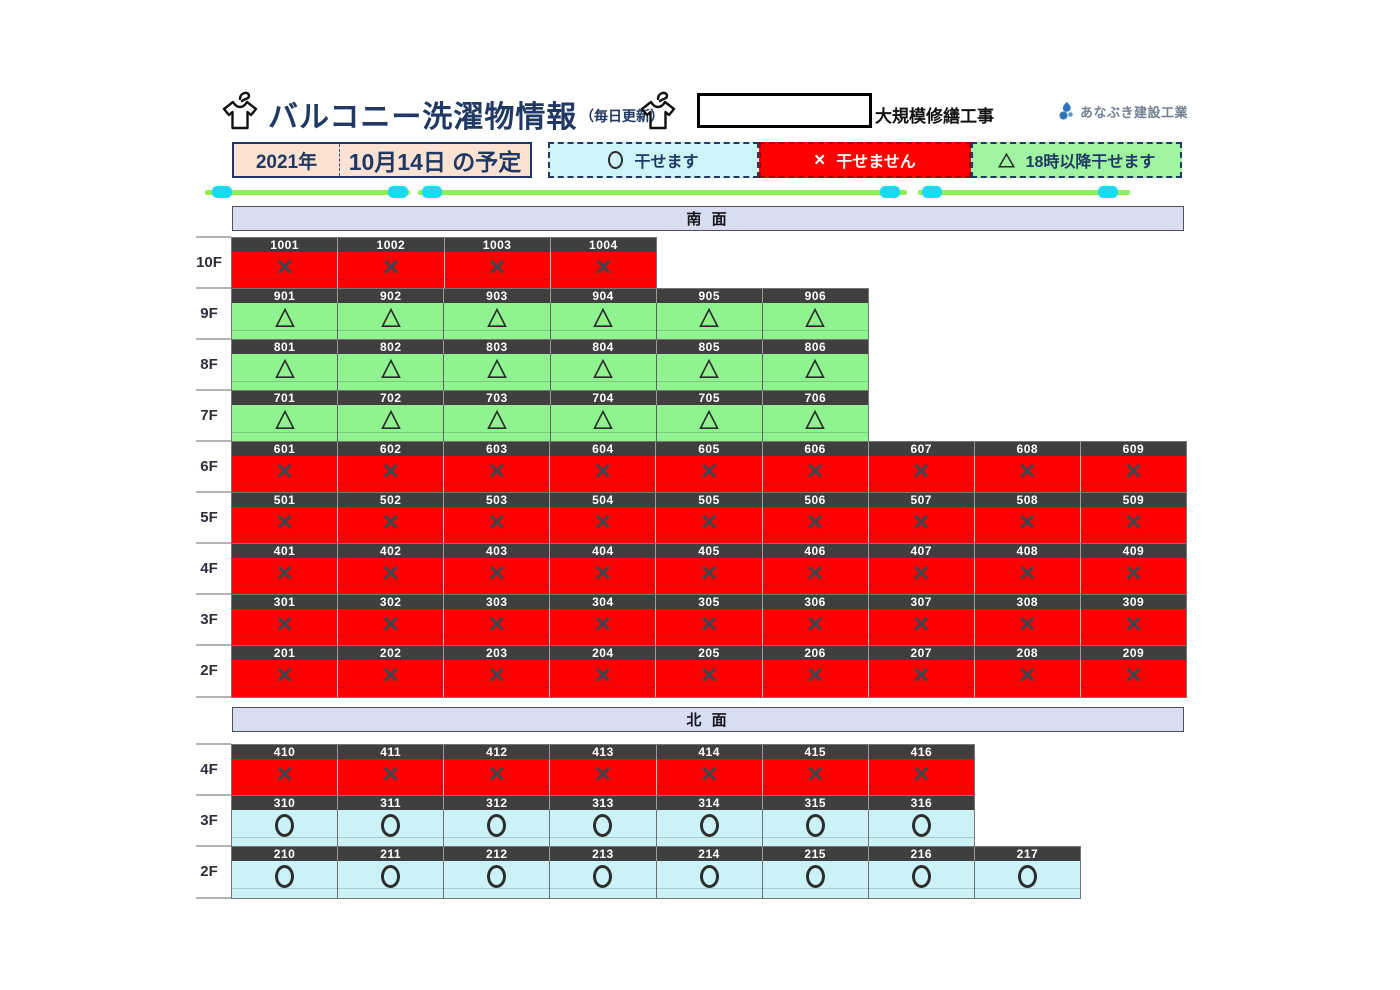 Image resolution: width=1400 pixels, height=990 pixels. I want to click on room-number: 1002, so click(391, 245).